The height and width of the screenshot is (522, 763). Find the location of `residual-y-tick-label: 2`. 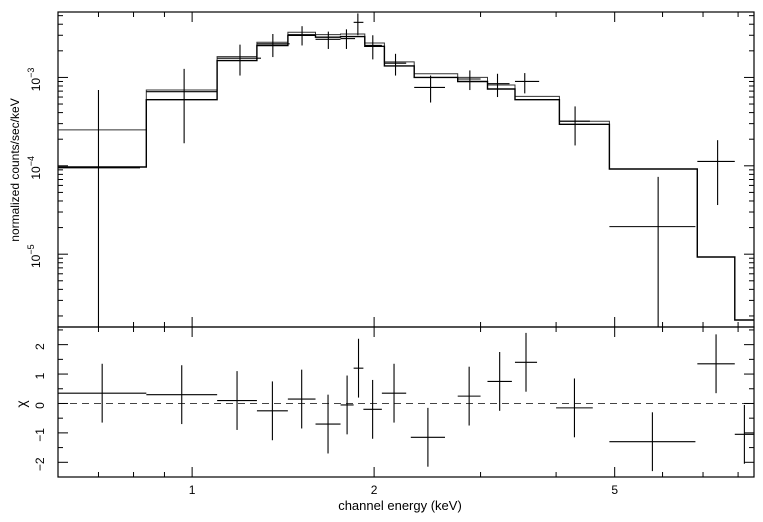

residual-y-tick-label: 2 is located at coordinates (40, 346).